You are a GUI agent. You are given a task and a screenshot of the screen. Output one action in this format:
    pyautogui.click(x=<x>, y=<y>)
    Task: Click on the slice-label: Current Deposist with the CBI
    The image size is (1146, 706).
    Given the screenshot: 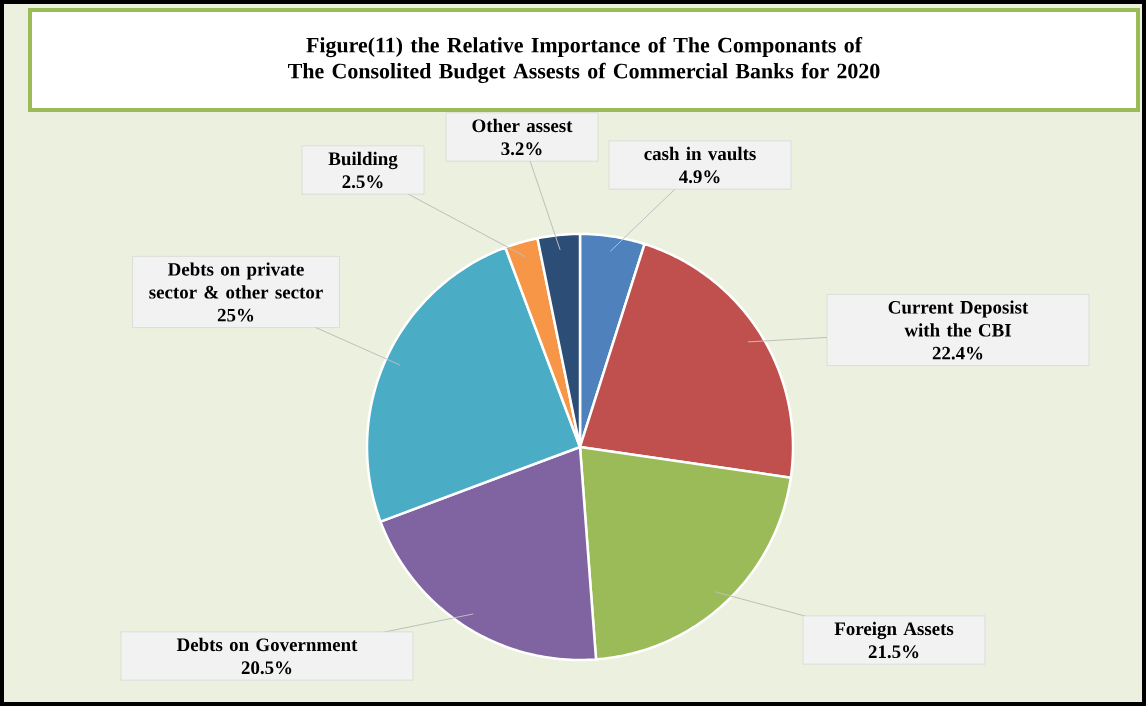 What is the action you would take?
    pyautogui.click(x=958, y=318)
    